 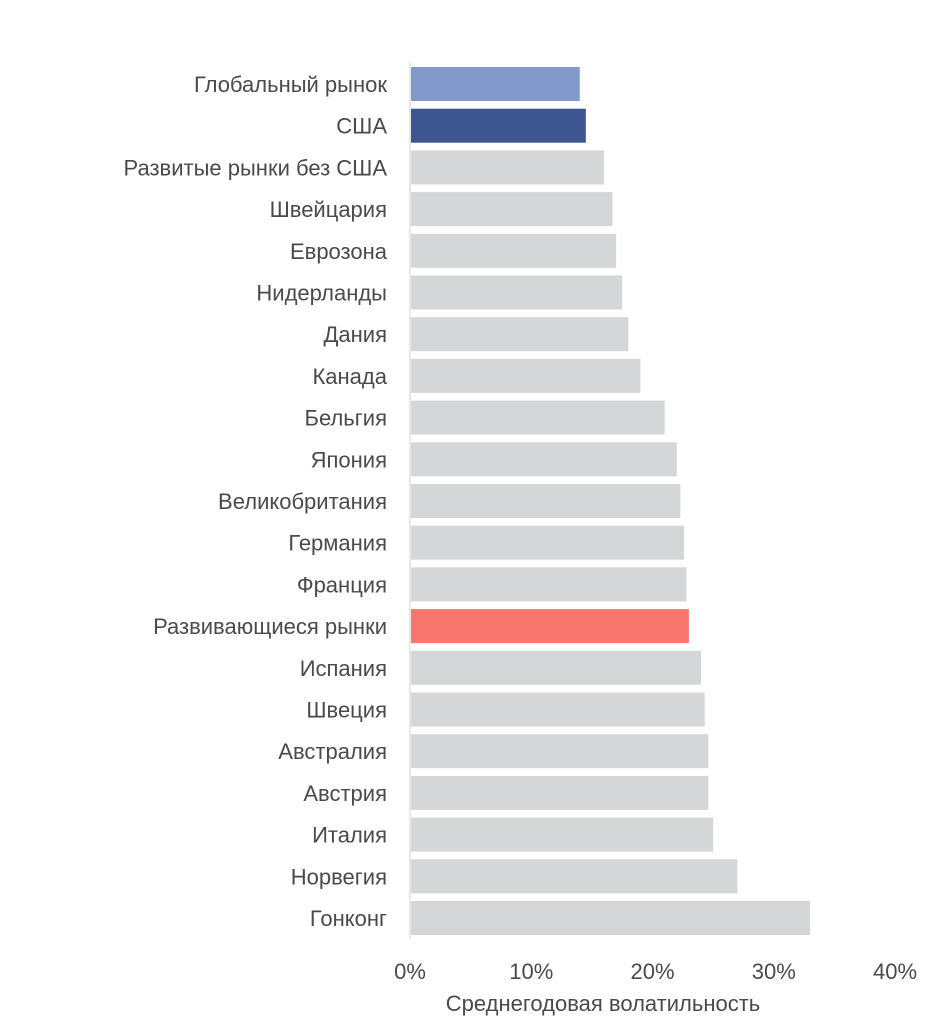 I want to click on category-label-16: Австралия, so click(x=332, y=751).